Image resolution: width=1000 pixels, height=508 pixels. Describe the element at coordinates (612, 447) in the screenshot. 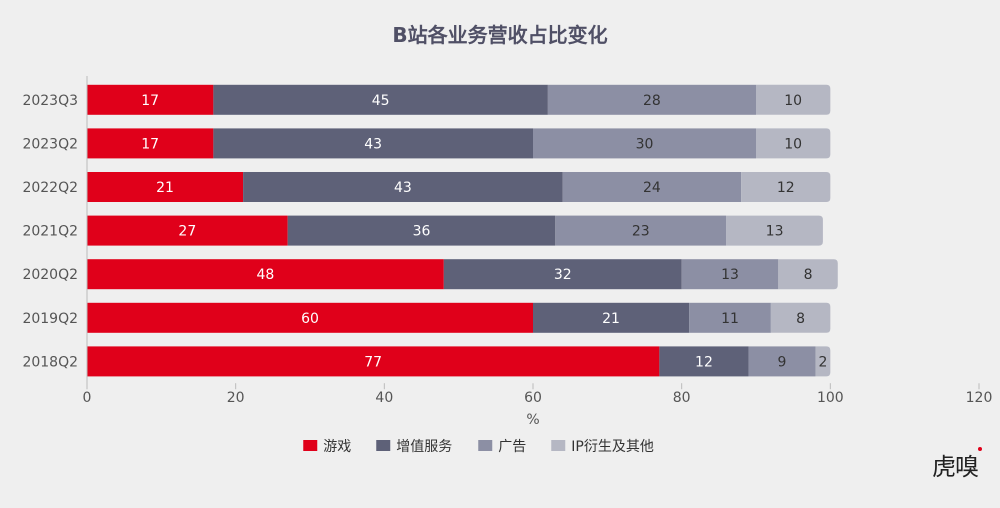

I see `legend-label: IP衍生及其他` at that location.